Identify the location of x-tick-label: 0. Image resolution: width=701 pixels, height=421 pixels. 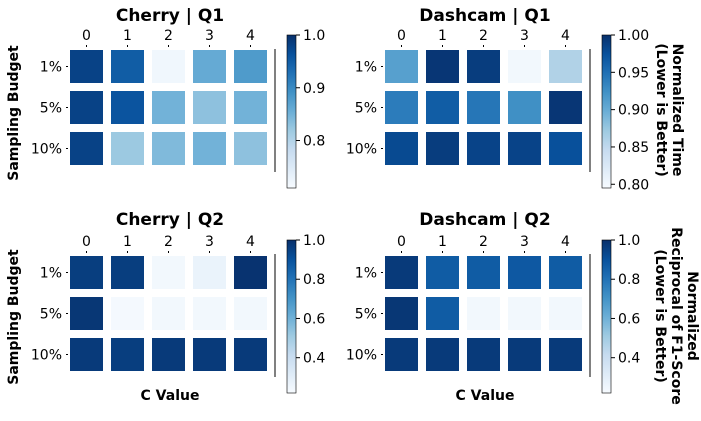
(86, 242).